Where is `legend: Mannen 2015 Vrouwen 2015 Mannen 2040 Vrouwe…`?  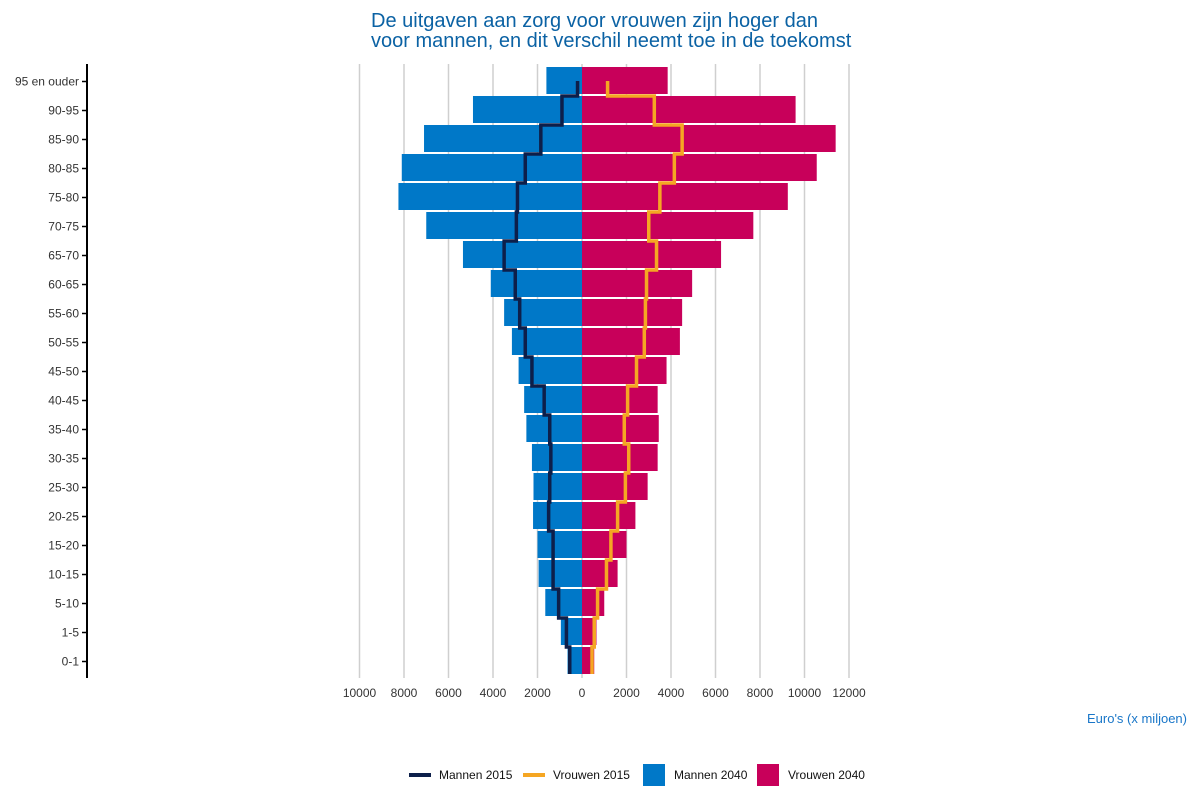
legend: Mannen 2015 Vrouwen 2015 Mannen 2040 Vrouwe… is located at coordinates (637, 775).